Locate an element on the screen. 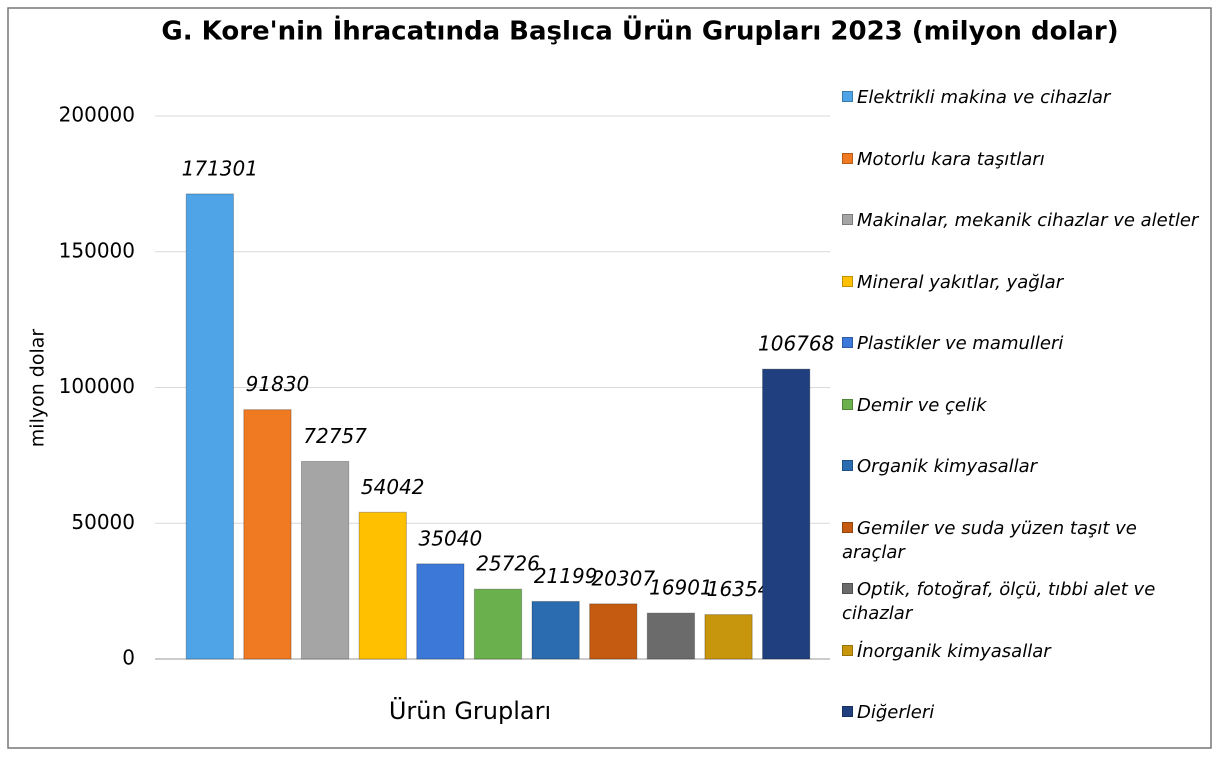  y-tick-label: 0 is located at coordinates (128, 658).